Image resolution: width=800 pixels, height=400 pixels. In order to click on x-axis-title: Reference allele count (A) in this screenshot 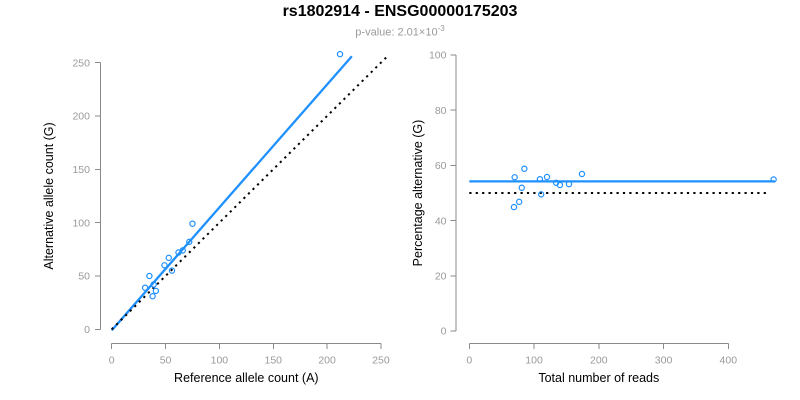, I will do `click(246, 378)`.